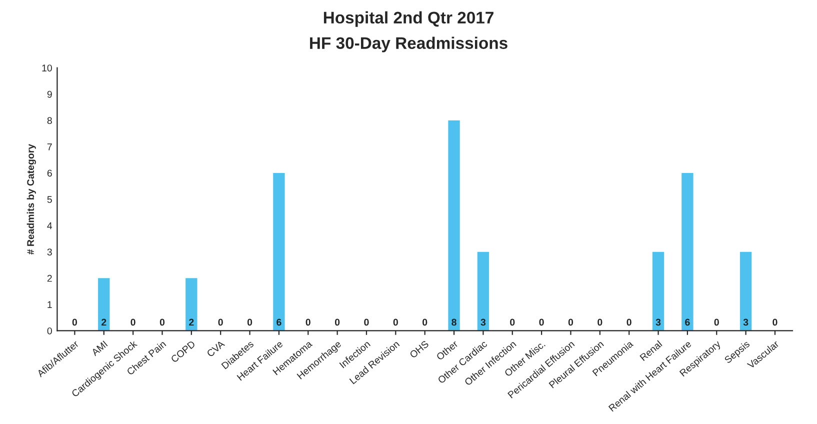 The height and width of the screenshot is (424, 817). I want to click on y-tick-label: 0, so click(49, 330).